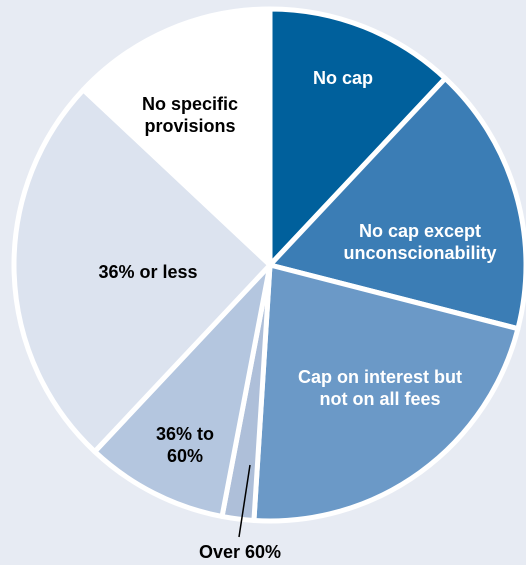  Describe the element at coordinates (185, 445) in the screenshot. I see `slice-label: 36% to 60%` at that location.